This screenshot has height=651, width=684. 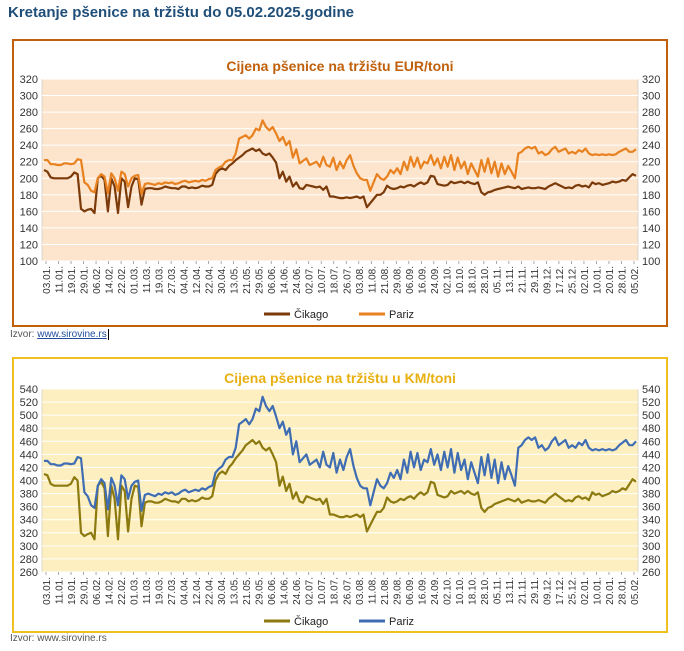 What do you see at coordinates (85, 591) in the screenshot?
I see `x-tick-label: 29.01.` at bounding box center [85, 591].